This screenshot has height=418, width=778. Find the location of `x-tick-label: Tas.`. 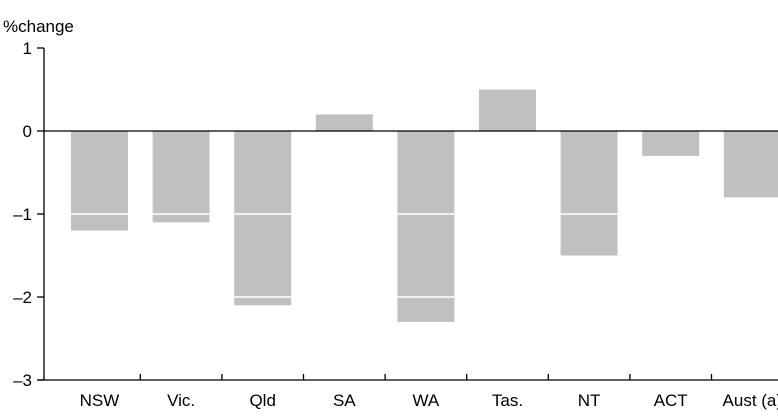

x-tick-label: Tas. is located at coordinates (507, 400).